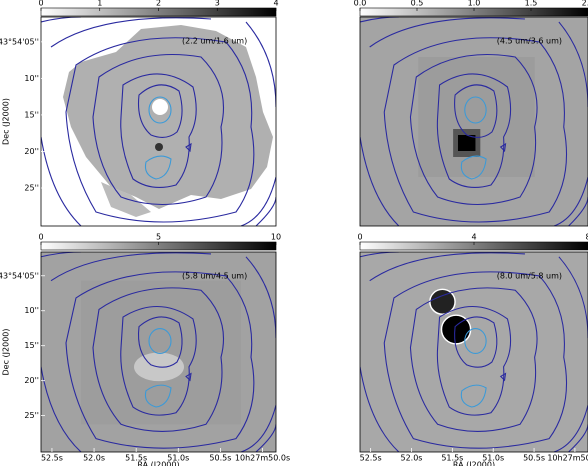 The width and height of the screenshot is (588, 466). I want to click on colorbar-tick-label: 1, so click(99, 4).